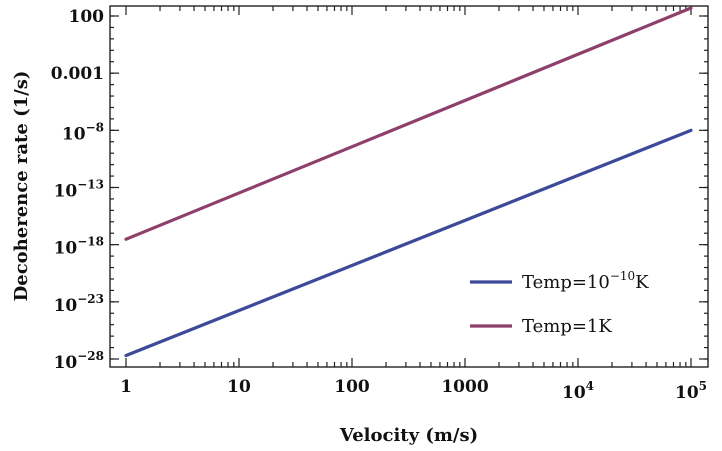 This screenshot has height=451, width=722. Describe the element at coordinates (352, 387) in the screenshot. I see `x-tick-label: 100` at that location.